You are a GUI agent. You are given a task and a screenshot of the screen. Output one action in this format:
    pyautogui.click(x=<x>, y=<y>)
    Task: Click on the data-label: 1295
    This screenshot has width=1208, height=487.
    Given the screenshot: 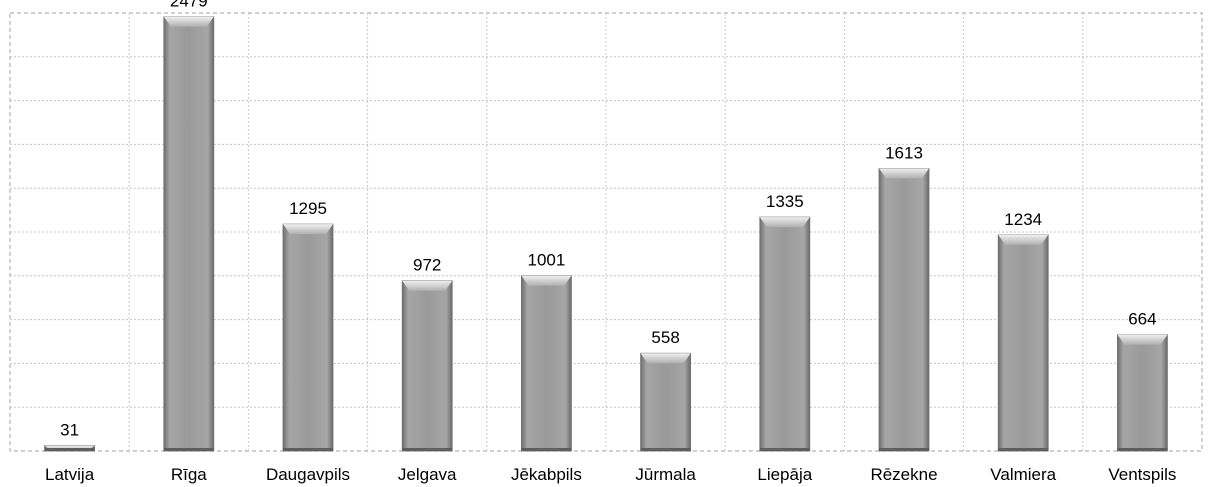 What is the action you would take?
    pyautogui.click(x=308, y=208)
    